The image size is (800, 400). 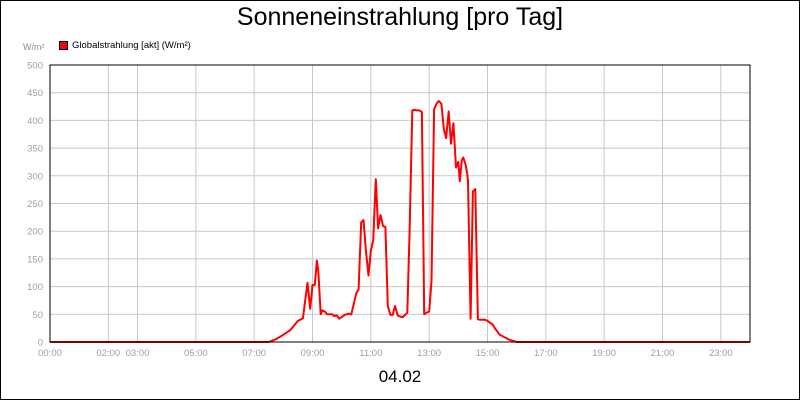 I want to click on x-tick-label: 19:00, so click(x=604, y=353).